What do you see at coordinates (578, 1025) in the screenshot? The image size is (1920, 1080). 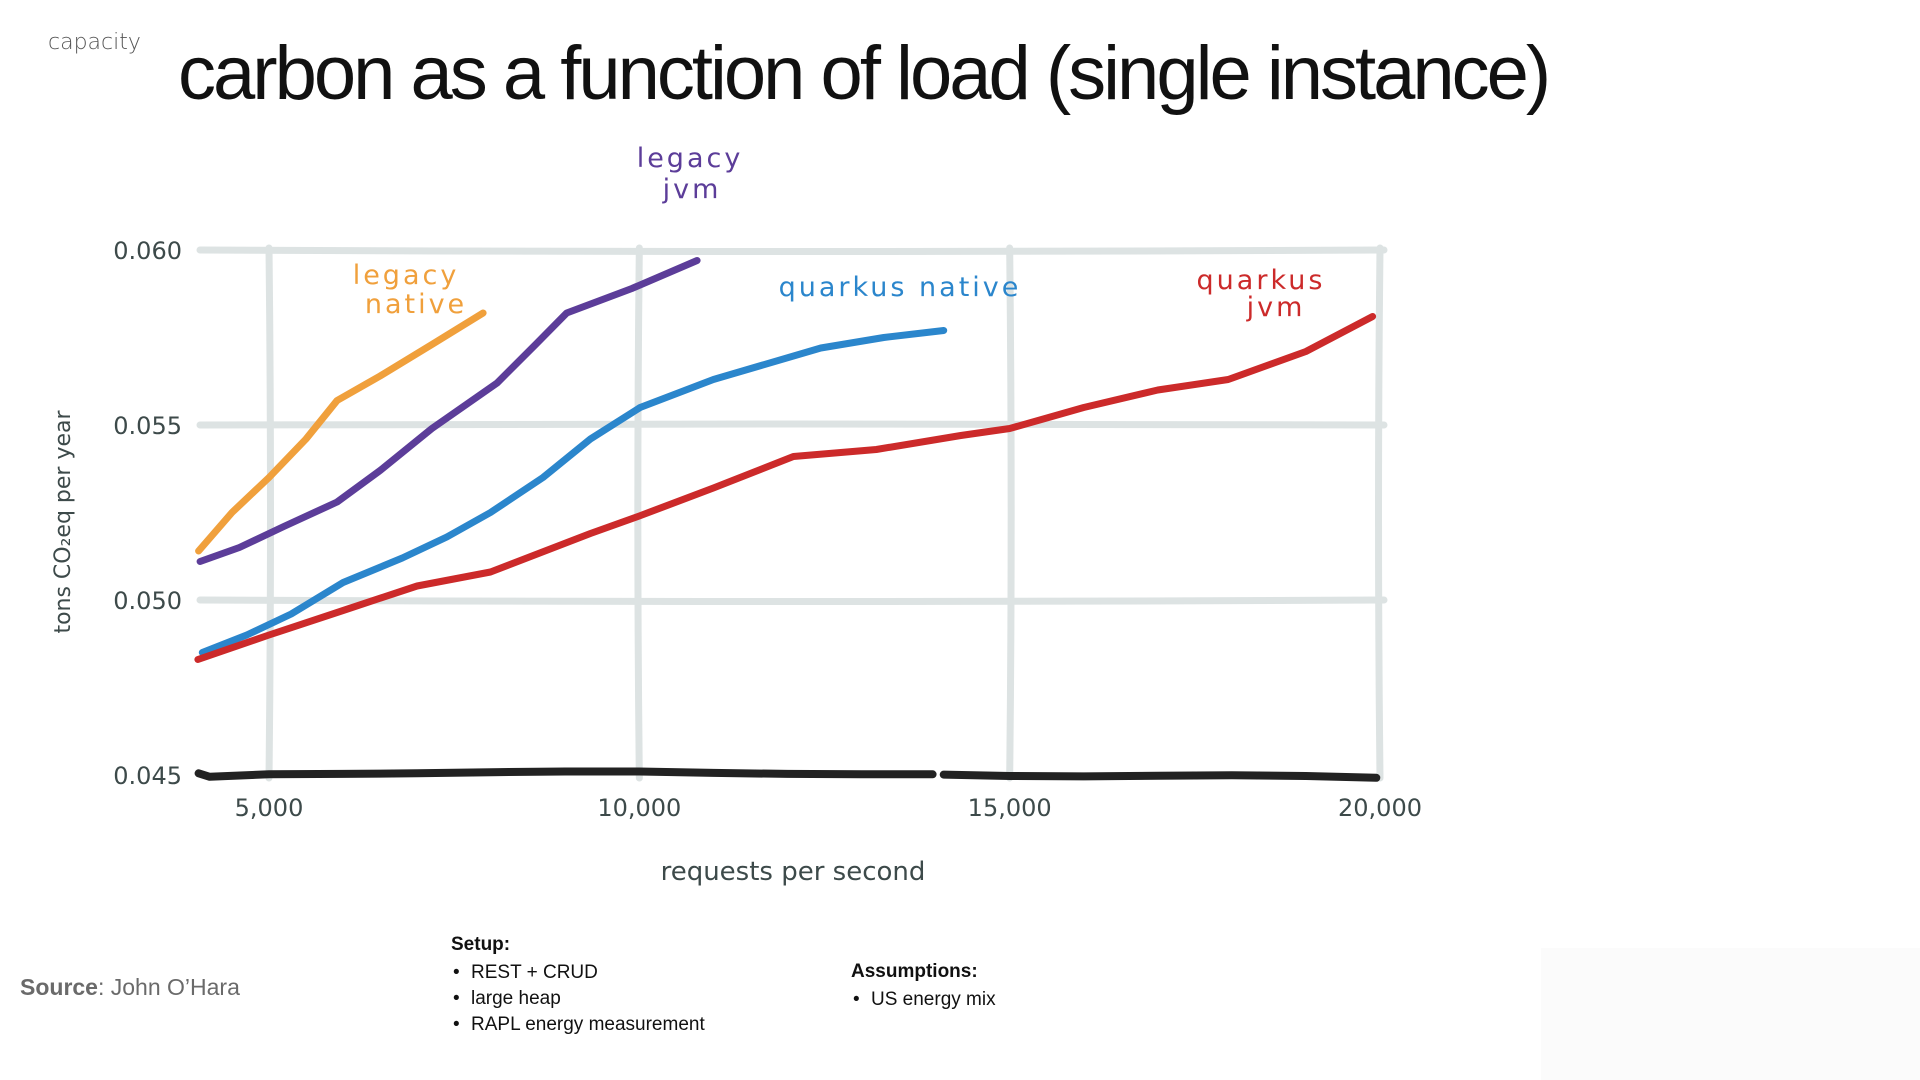 I see `setup-item: RAPL energy measurement` at bounding box center [578, 1025].